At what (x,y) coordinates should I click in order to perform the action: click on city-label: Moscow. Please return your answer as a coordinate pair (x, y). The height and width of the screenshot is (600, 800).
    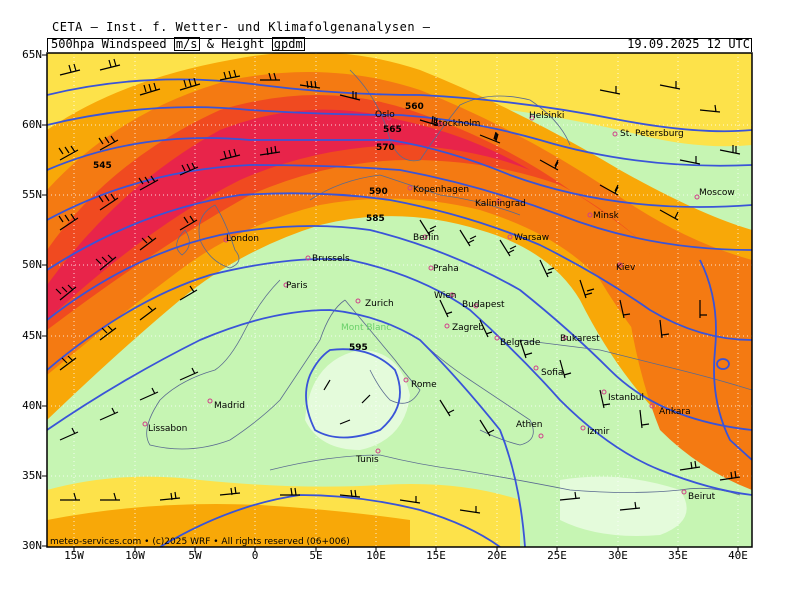
    Looking at the image, I should click on (717, 193).